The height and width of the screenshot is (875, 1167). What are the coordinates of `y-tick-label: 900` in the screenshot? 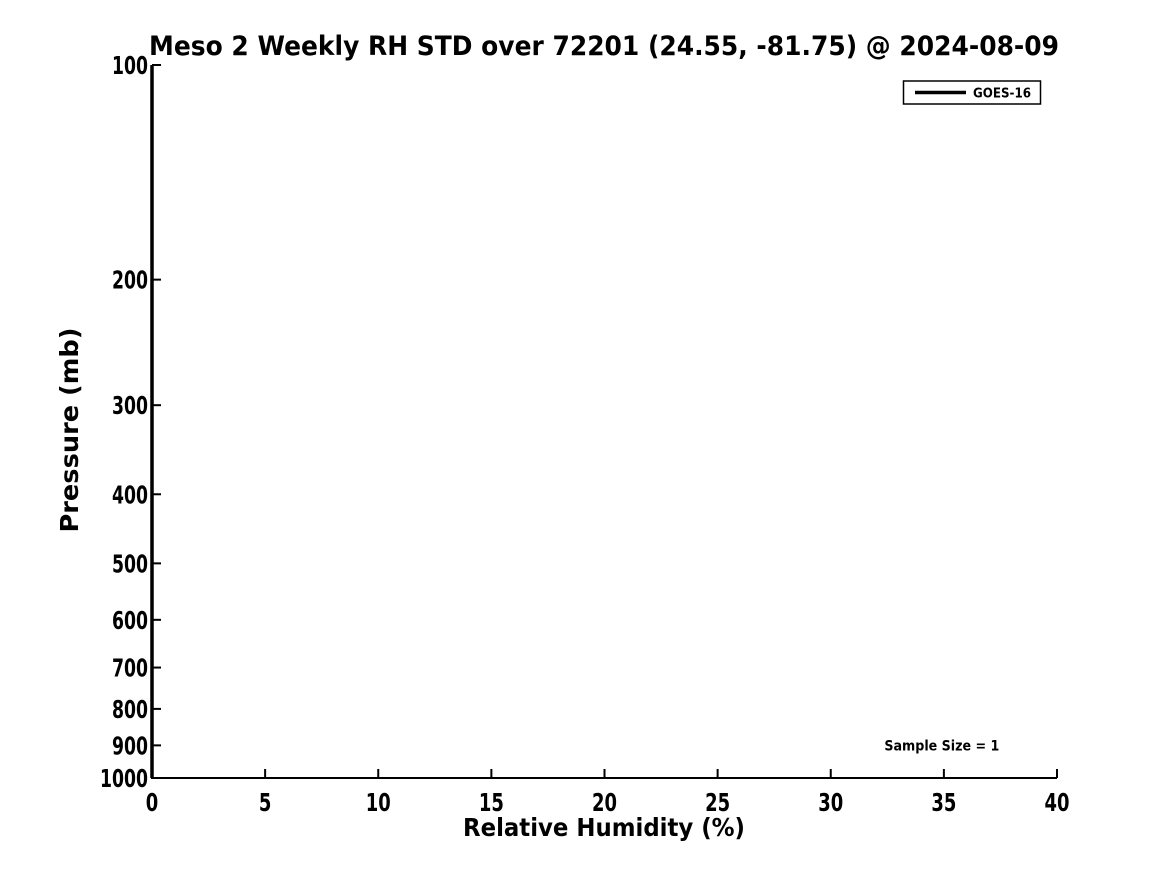 It's located at (130, 745).